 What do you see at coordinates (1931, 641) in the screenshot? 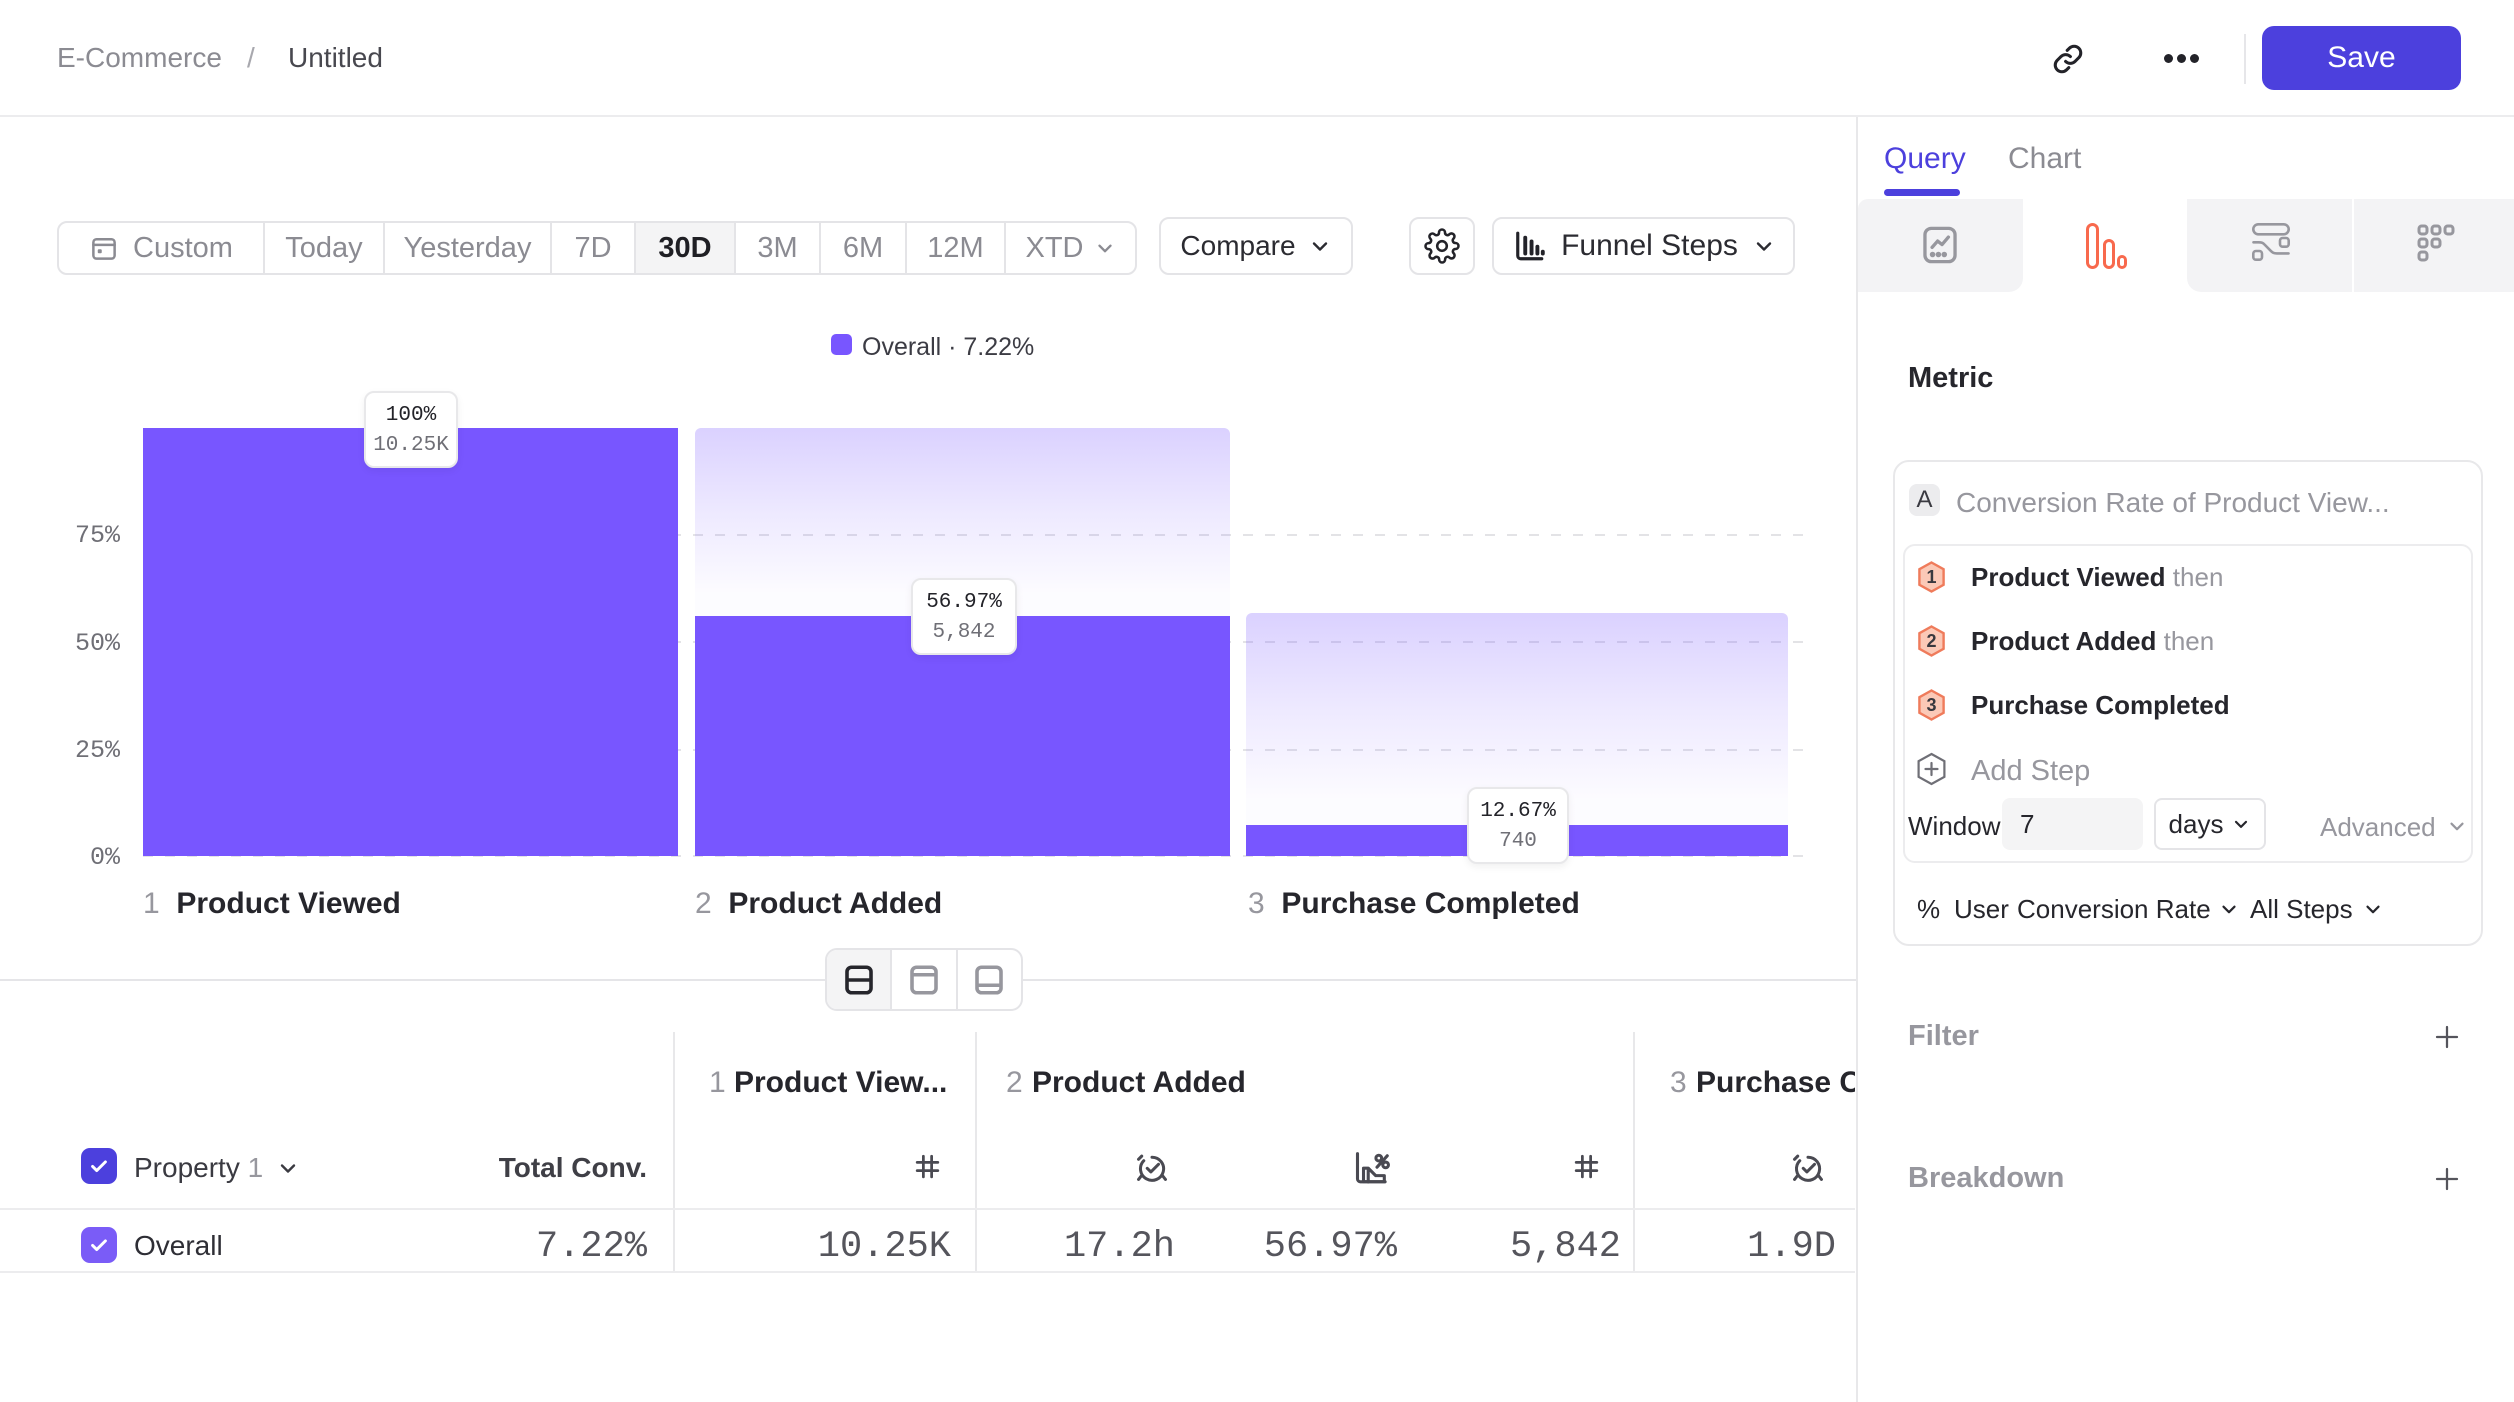
I see `svg-text: 2` at bounding box center [1931, 641].